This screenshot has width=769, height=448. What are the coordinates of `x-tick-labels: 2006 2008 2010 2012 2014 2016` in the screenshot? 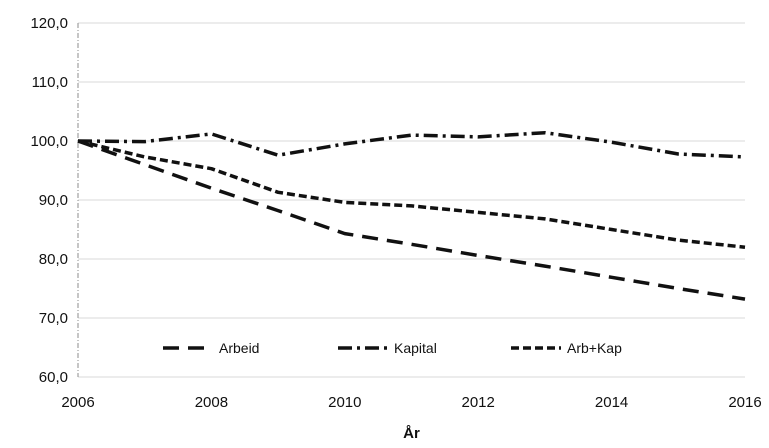 It's located at (411, 402).